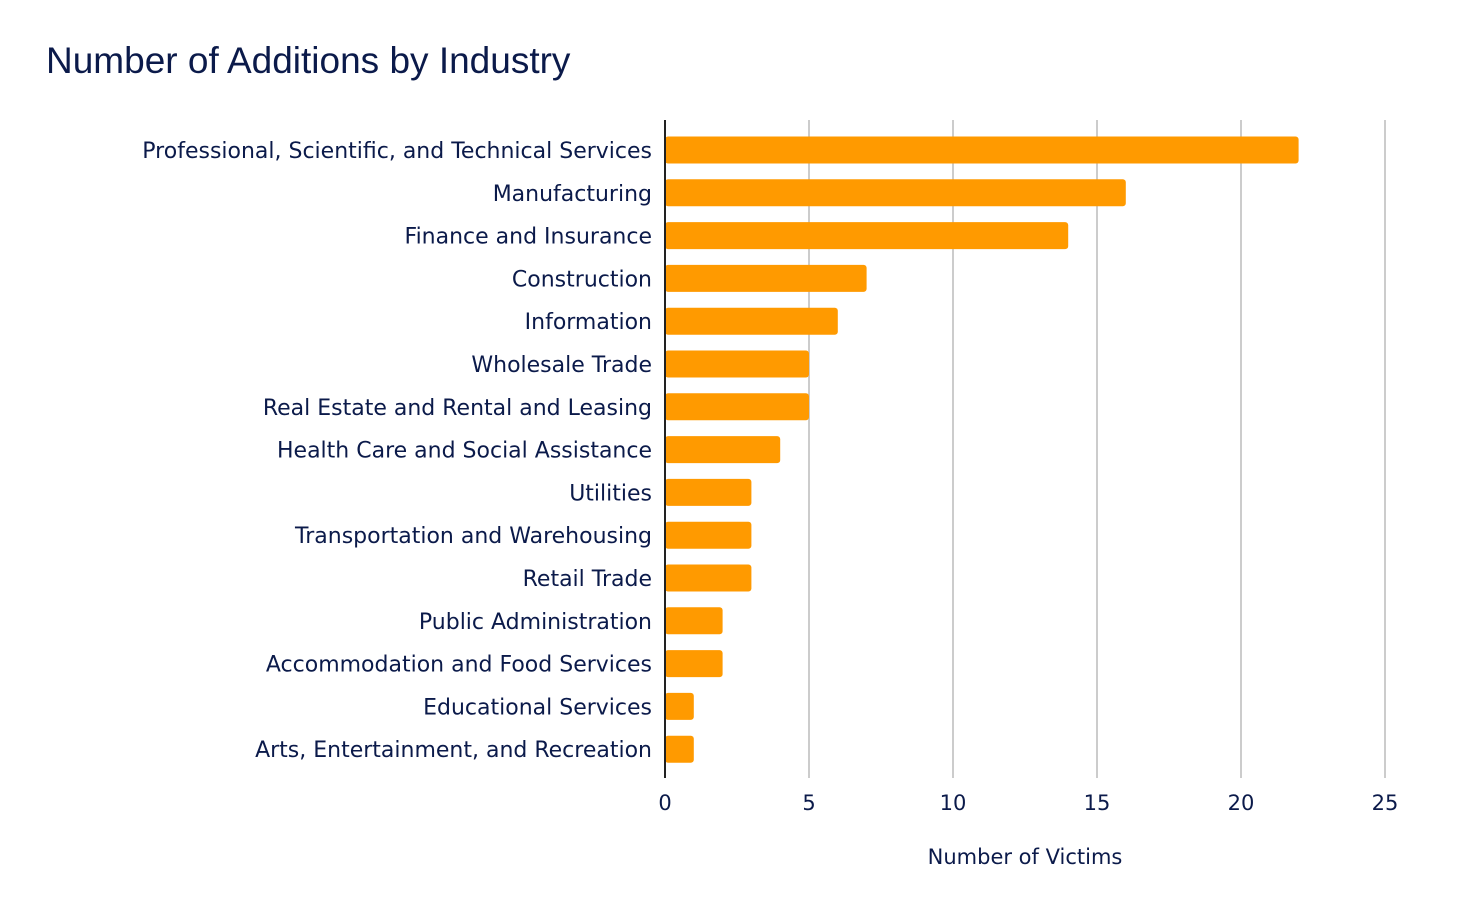 The image size is (1460, 908). I want to click on category-label: Accommodation and Food Services, so click(459, 665).